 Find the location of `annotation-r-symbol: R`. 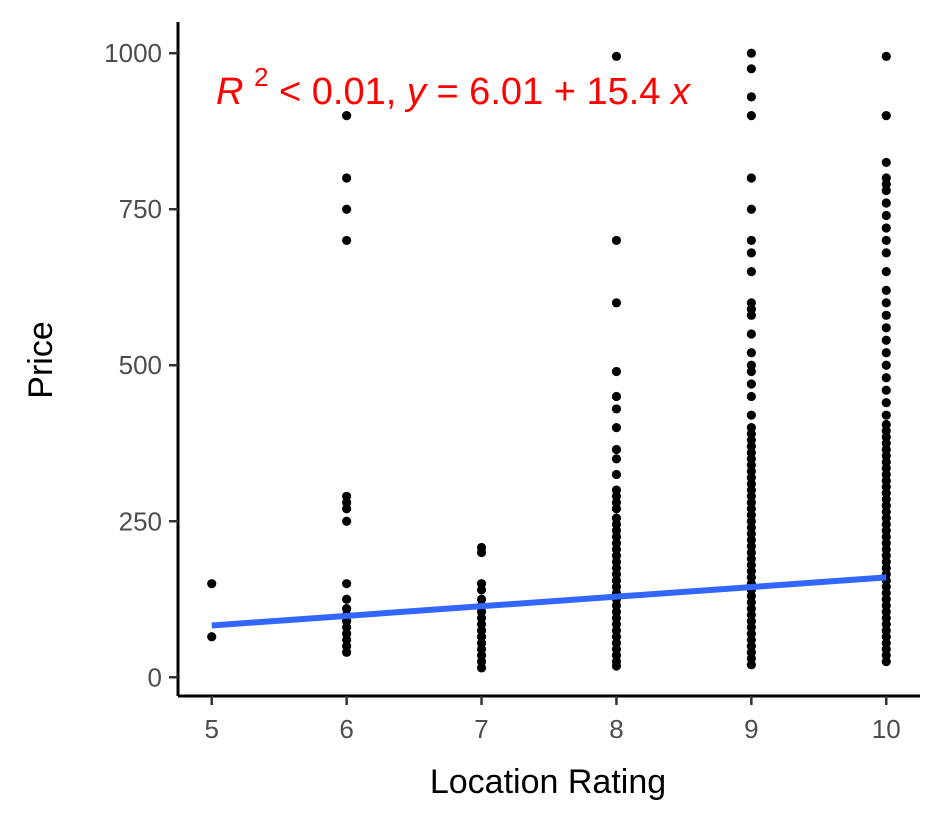

annotation-r-symbol: R is located at coordinates (229, 92).